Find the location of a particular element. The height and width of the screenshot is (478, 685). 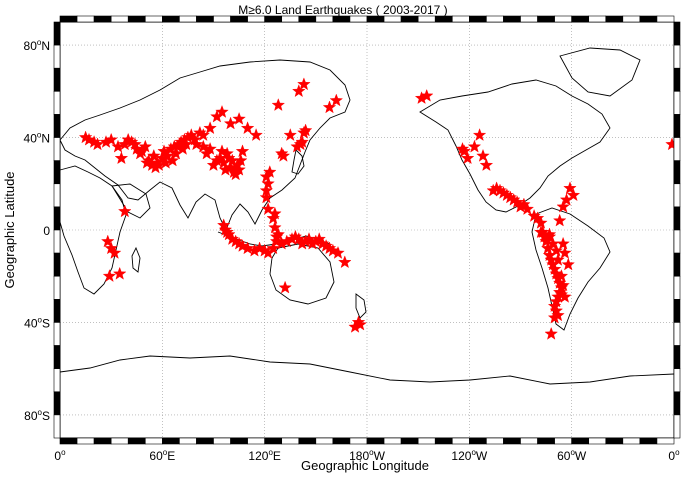

y-axis-label: Geographic Latitude is located at coordinates (9, 229).